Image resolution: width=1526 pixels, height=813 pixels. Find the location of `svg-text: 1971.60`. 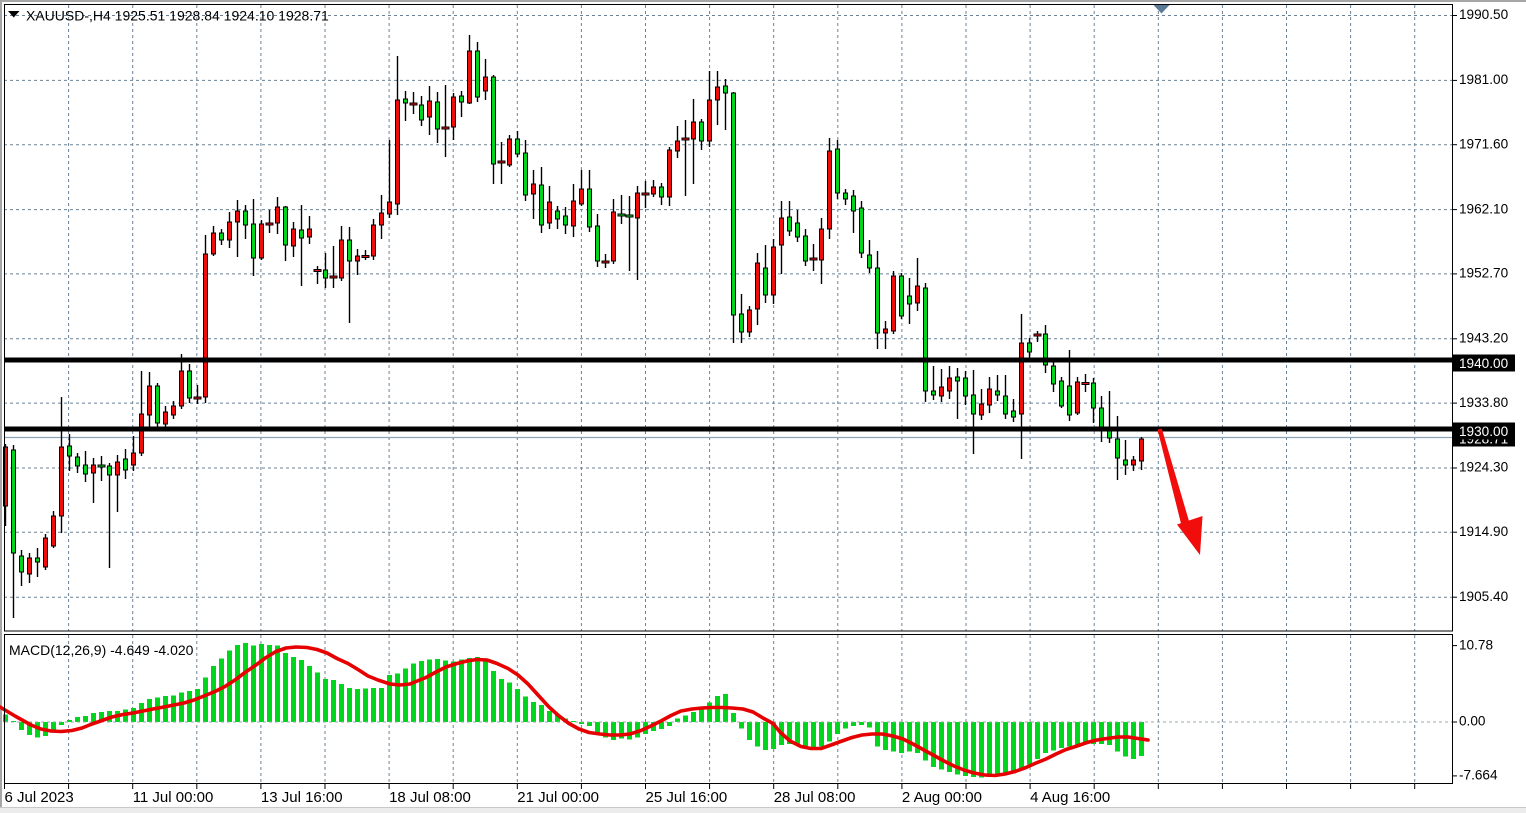

svg-text: 1971.60 is located at coordinates (1484, 143).